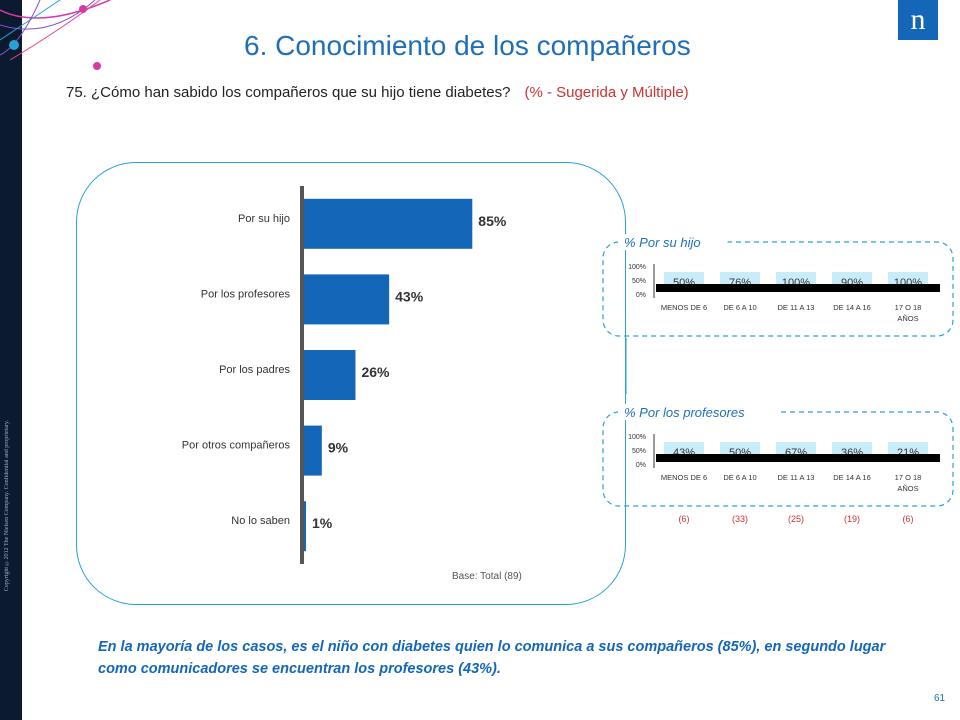 This screenshot has width=960, height=720. What do you see at coordinates (852, 519) in the screenshot?
I see `base-count: (19)` at bounding box center [852, 519].